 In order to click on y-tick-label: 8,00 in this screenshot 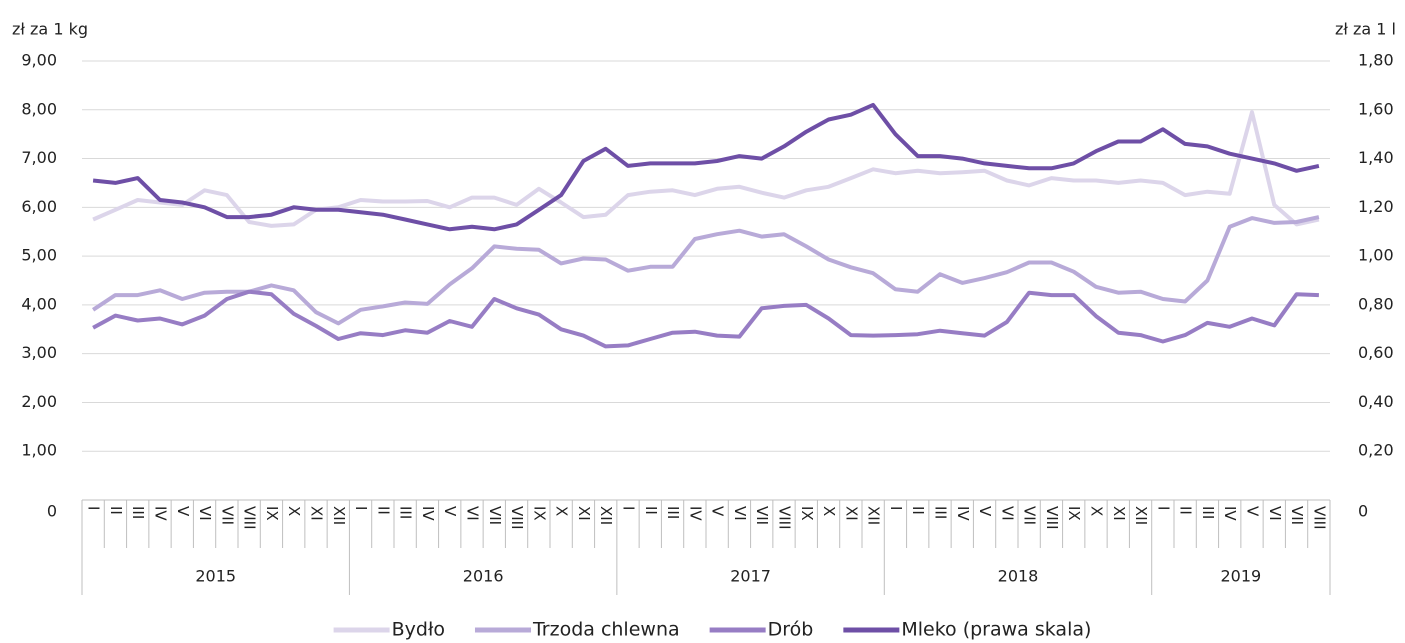, I will do `click(39, 108)`.